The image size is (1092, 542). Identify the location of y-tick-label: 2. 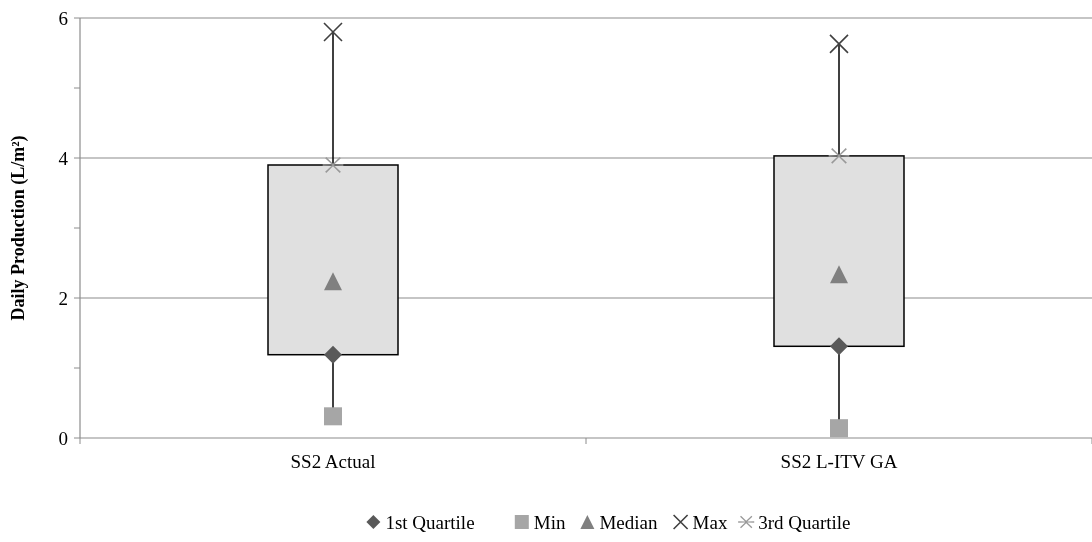
(63, 298).